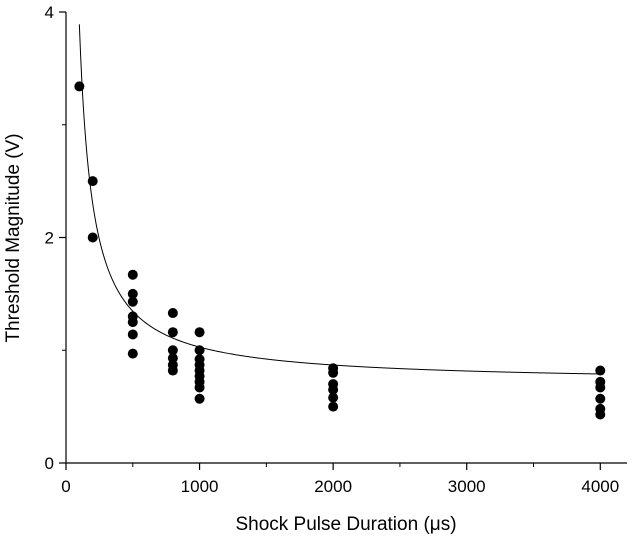 This screenshot has height=544, width=633. Describe the element at coordinates (49, 463) in the screenshot. I see `y-tick-label: 0` at that location.